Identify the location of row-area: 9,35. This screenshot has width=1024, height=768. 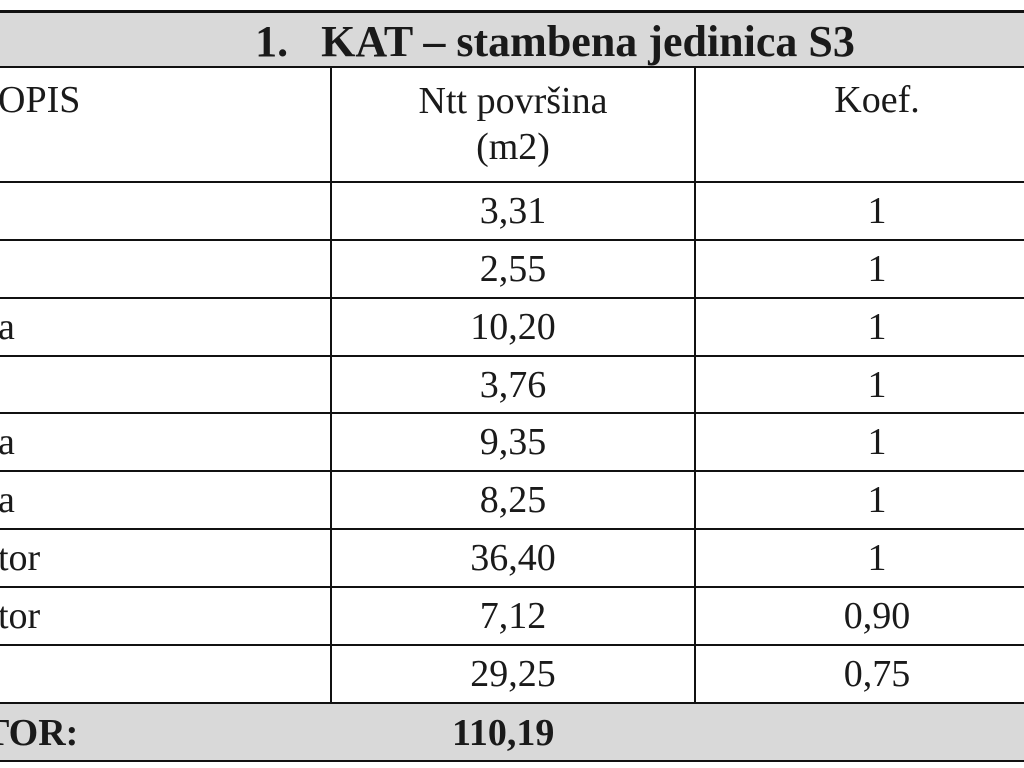
(513, 442).